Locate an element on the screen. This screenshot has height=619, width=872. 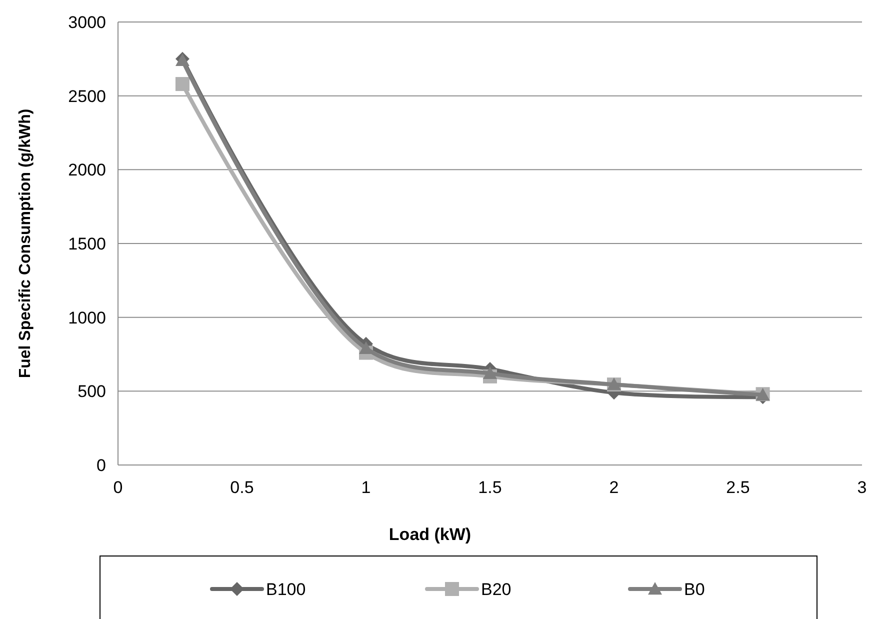
x-tick-label: 1.5 is located at coordinates (490, 487).